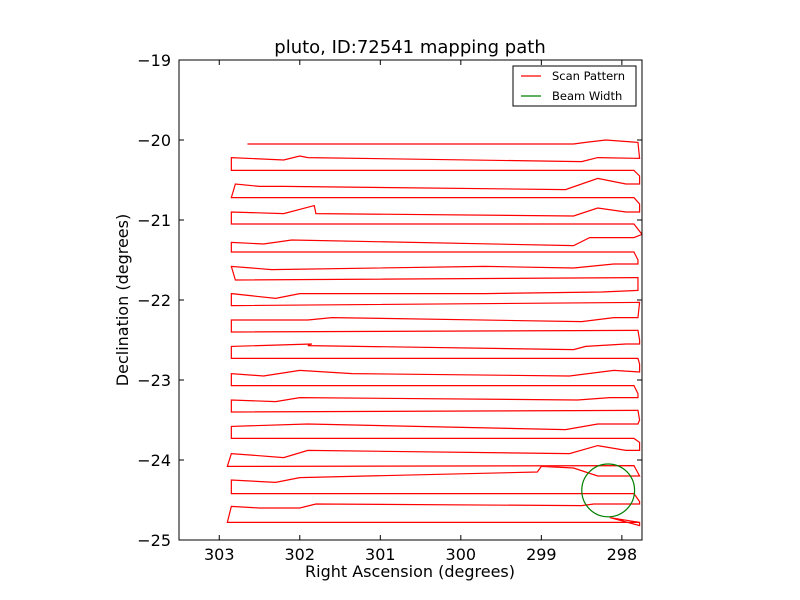  I want to click on y-axis-label: Declination (degrees), so click(122, 300).